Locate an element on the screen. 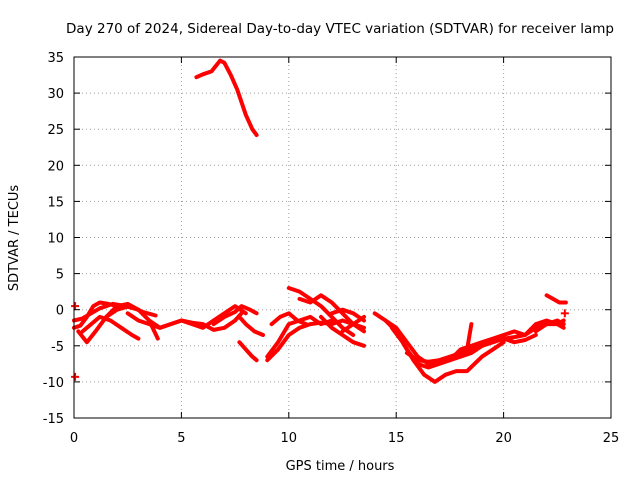 This screenshot has height=480, width=640. x-tick-label: 10 is located at coordinates (289, 438).